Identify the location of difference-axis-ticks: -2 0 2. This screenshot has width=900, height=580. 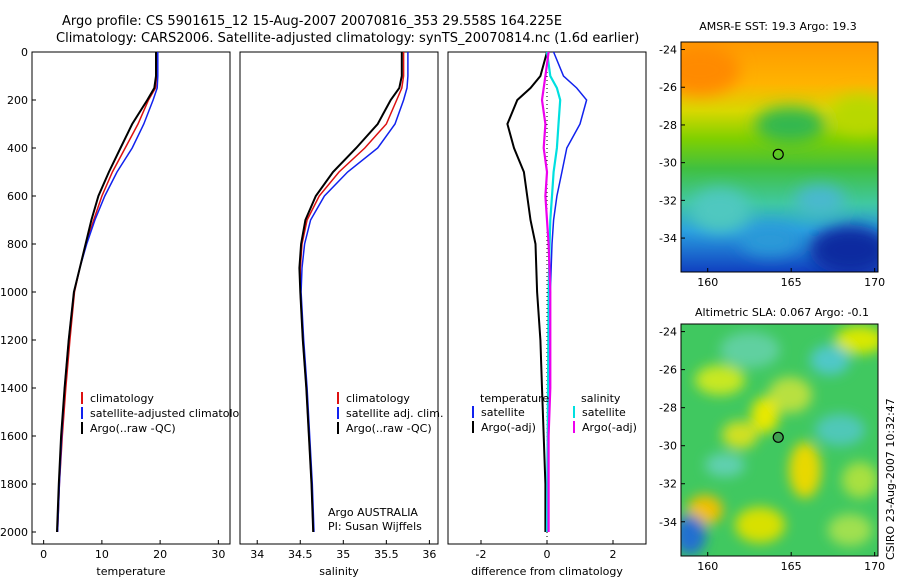
(546, 550).